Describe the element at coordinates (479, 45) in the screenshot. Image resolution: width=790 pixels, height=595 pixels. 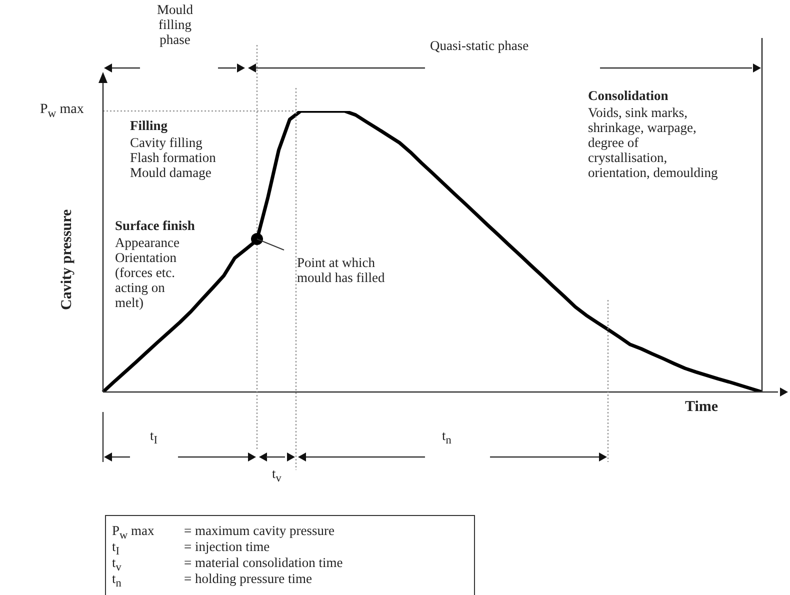
I see `text: Quasi-static phase` at that location.